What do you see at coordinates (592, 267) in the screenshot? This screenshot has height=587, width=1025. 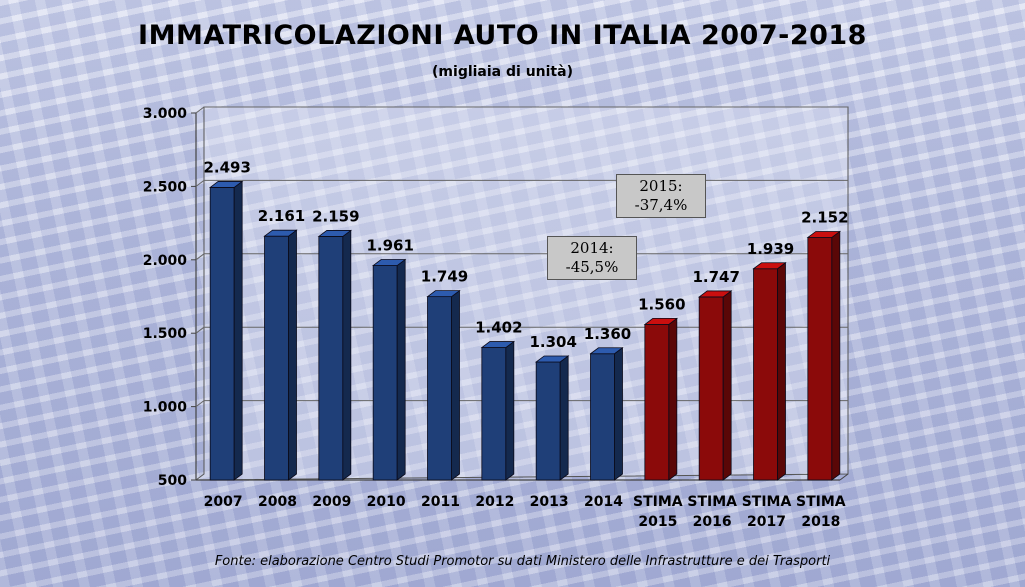 I see `annotation-2014-line2: -45,5%` at bounding box center [592, 267].